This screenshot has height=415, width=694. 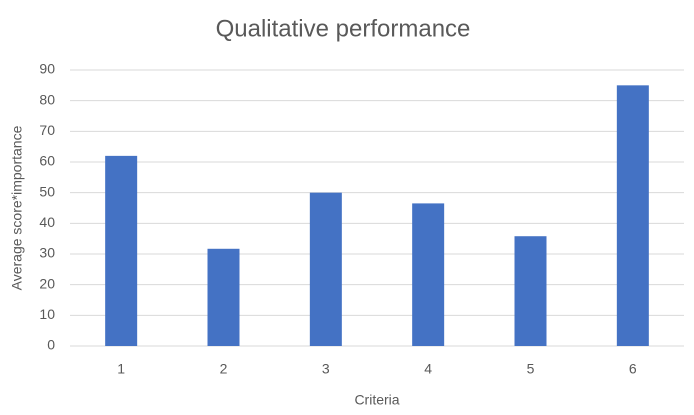 What do you see at coordinates (121, 369) in the screenshot?
I see `x-tick-label: 1` at bounding box center [121, 369].